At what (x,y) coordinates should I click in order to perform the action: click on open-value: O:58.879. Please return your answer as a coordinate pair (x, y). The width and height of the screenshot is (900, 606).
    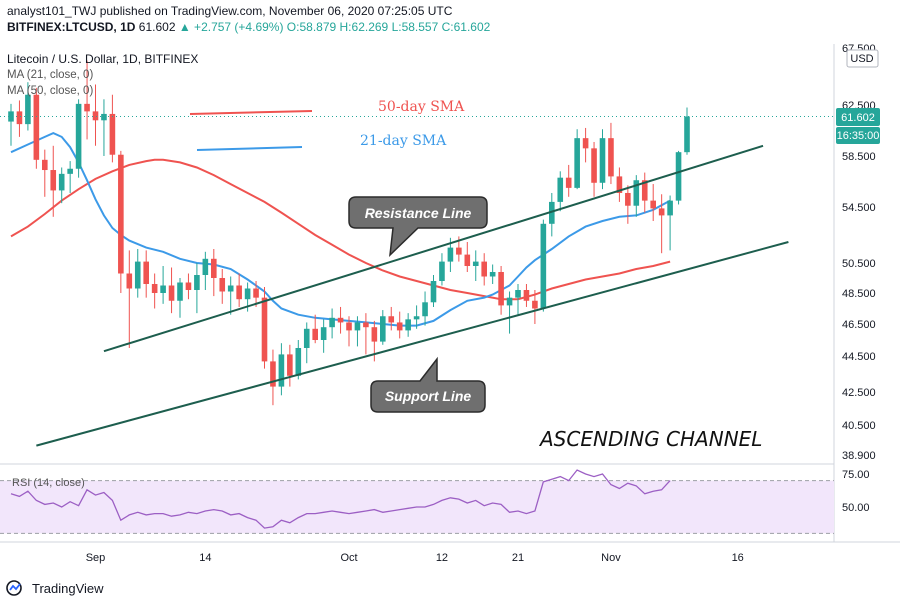
    Looking at the image, I should click on (311, 27).